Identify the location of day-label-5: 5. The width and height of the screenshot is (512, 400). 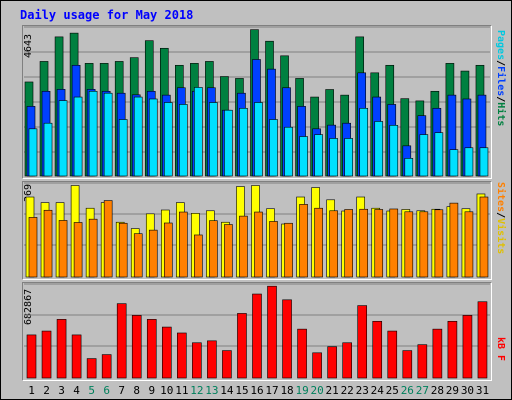
(91, 390).